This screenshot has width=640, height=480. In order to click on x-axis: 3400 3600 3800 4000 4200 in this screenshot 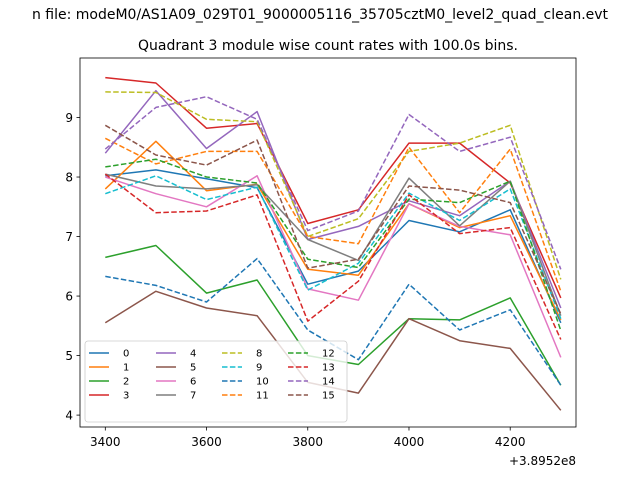, I will do `click(307, 438)`.